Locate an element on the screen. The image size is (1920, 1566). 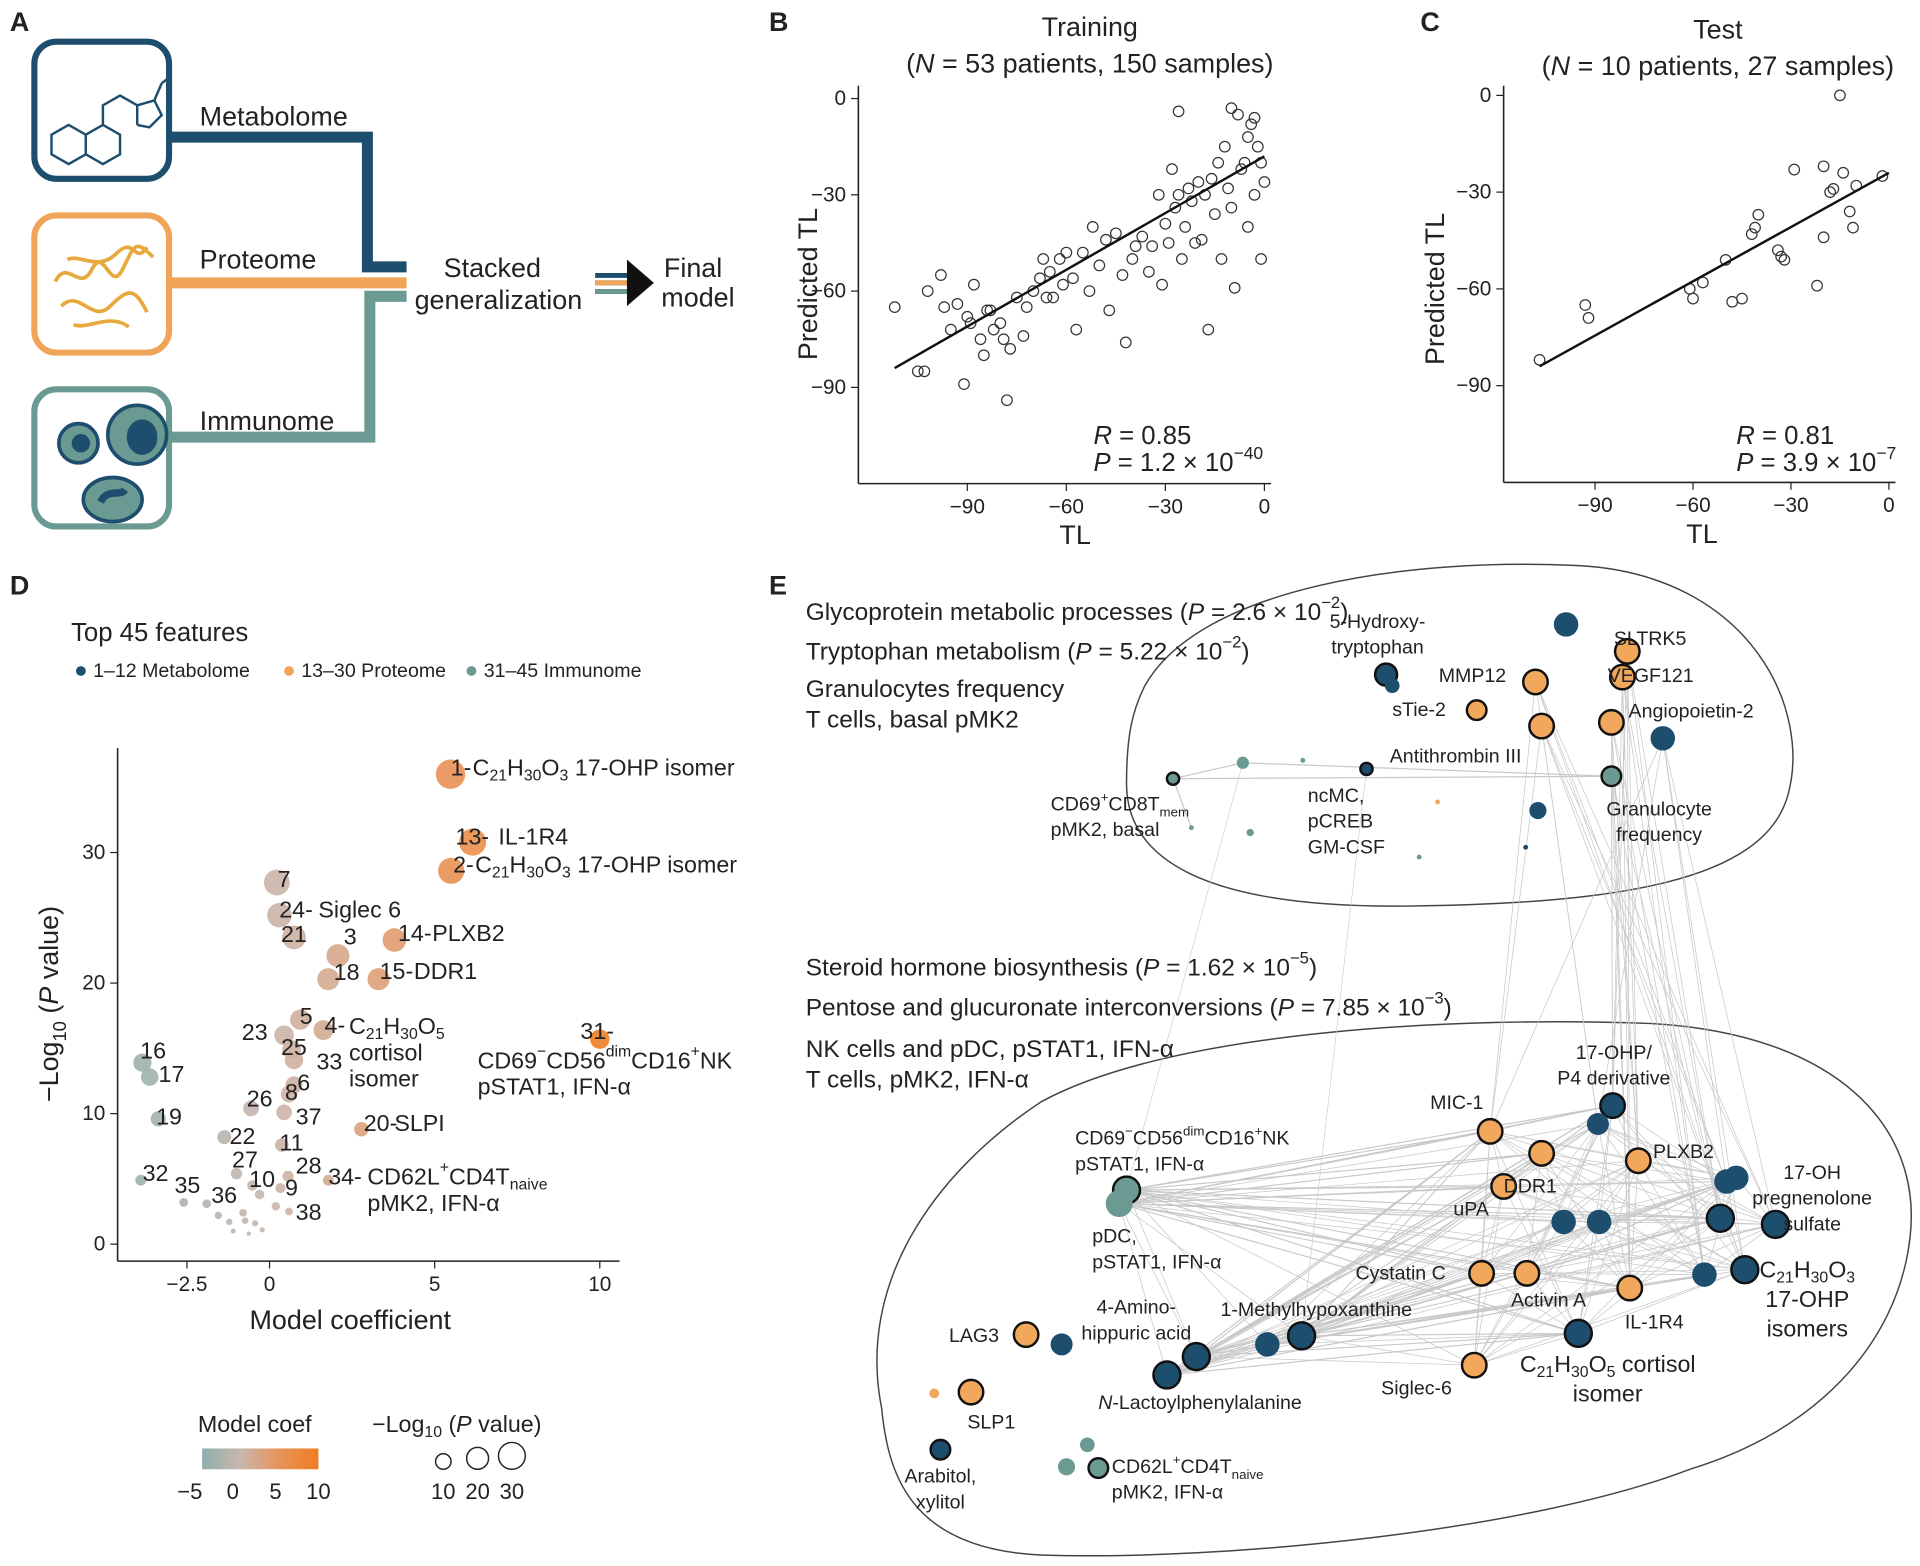
node-label: hippuric acid is located at coordinates (1136, 1333).